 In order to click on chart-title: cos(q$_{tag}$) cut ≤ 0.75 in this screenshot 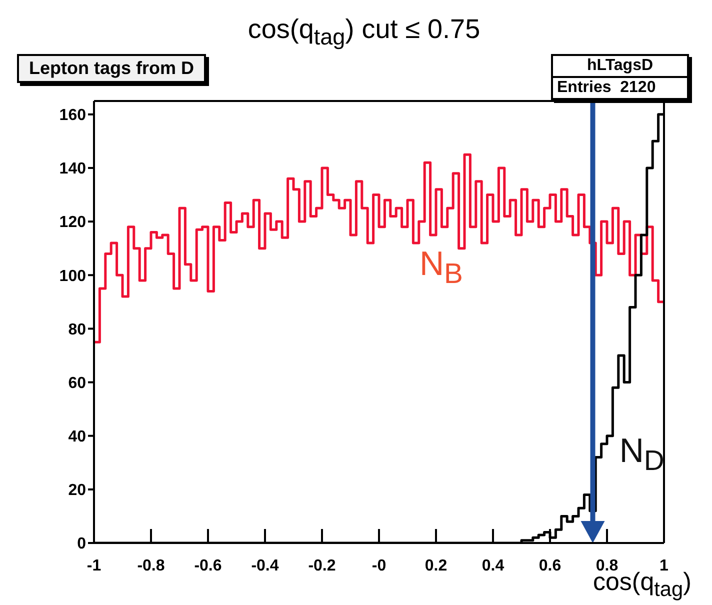, I will do `click(364, 32)`.